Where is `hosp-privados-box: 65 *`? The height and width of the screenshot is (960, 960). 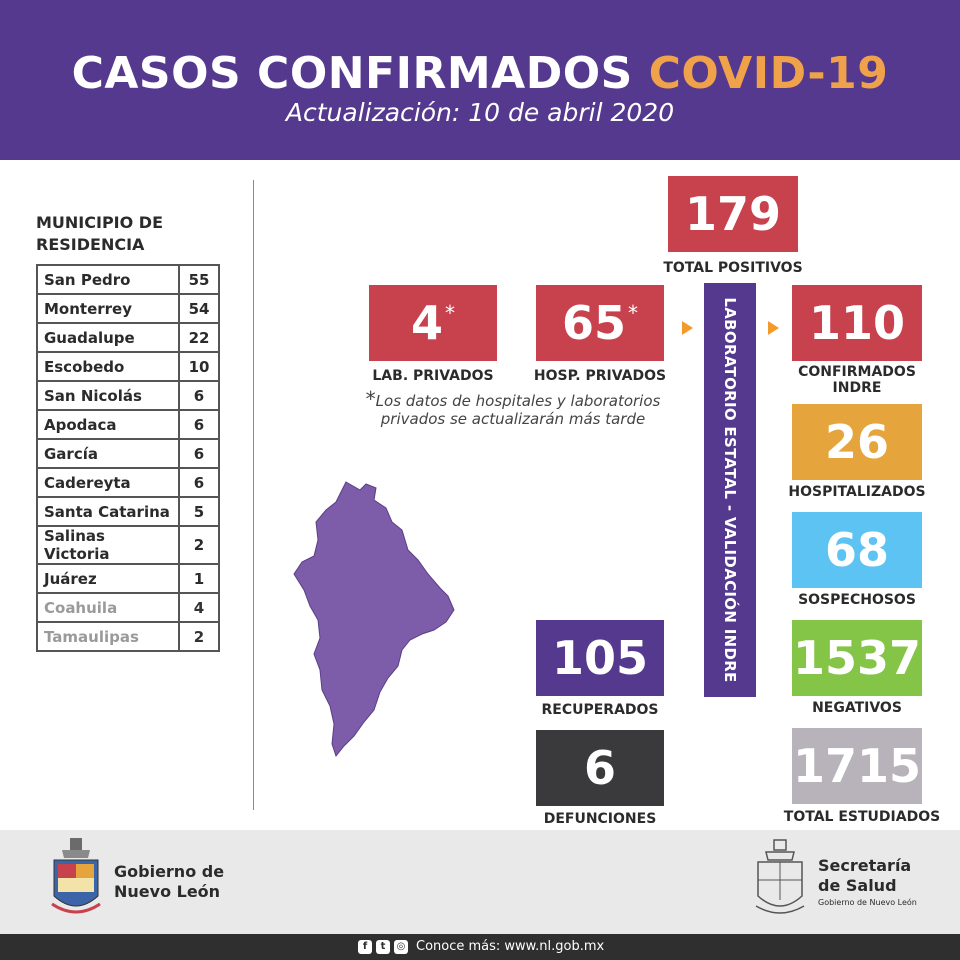 hosp-privados-box: 65 * is located at coordinates (600, 323).